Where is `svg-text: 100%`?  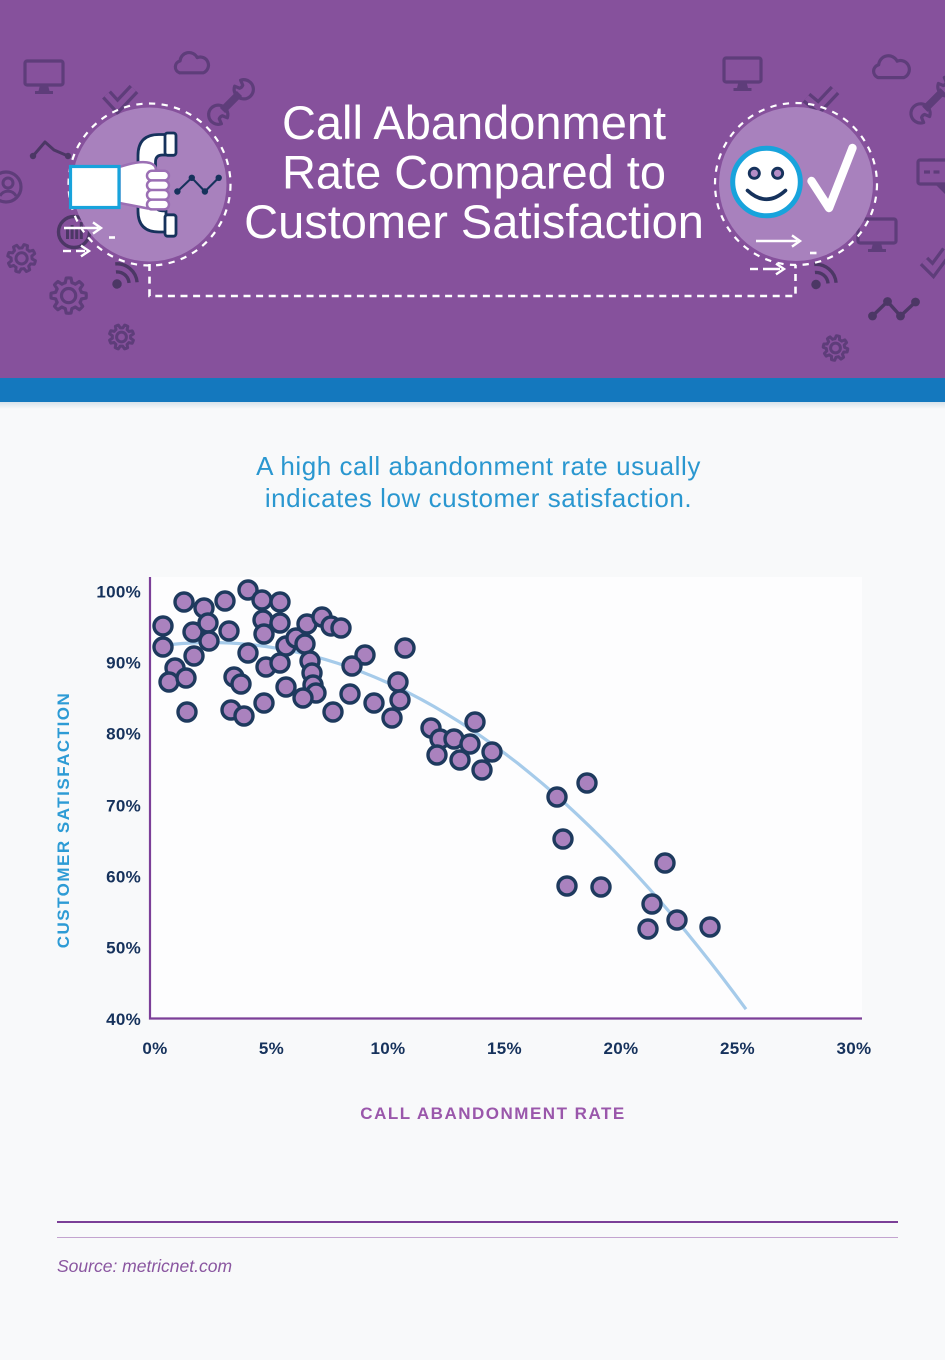 svg-text: 100% is located at coordinates (118, 592).